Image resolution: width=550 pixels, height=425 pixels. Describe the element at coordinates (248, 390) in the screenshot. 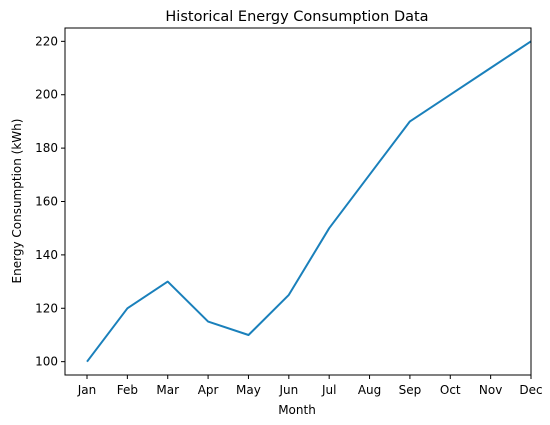

I see `x-tick-label: May` at that location.